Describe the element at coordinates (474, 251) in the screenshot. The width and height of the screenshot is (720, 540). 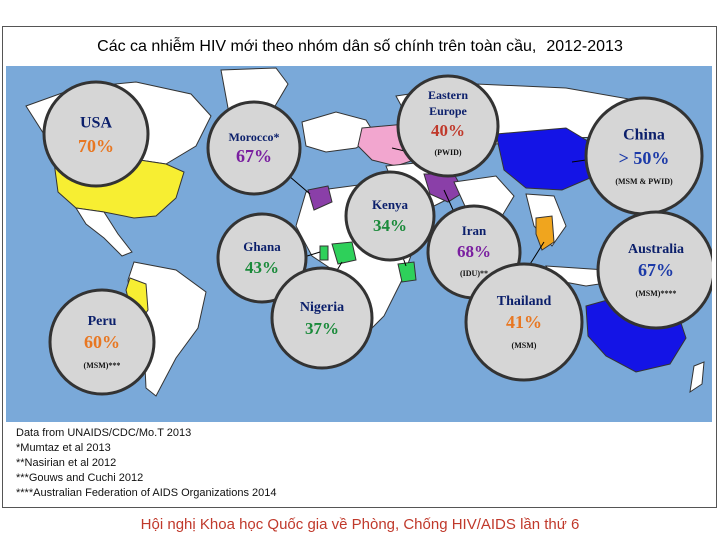
I see `bubble-value-iran: 68%` at that location.